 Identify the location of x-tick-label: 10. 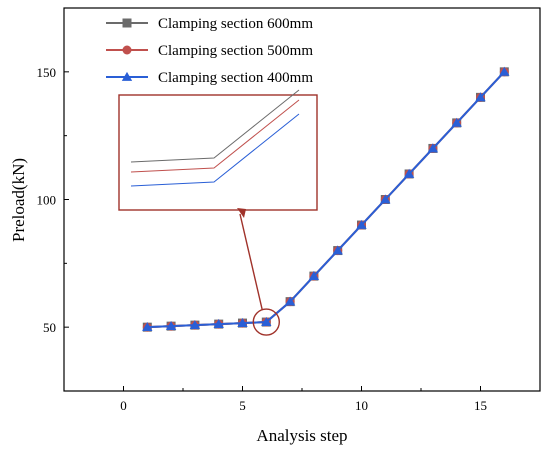
(361, 405).